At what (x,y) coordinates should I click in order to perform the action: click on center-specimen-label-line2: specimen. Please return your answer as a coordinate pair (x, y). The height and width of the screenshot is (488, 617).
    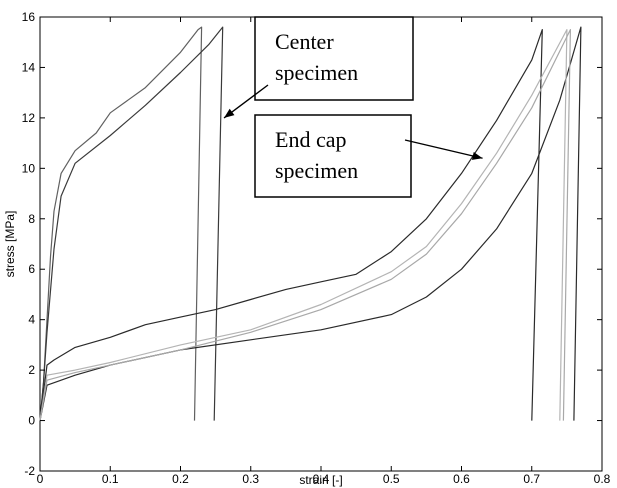
    Looking at the image, I should click on (316, 72).